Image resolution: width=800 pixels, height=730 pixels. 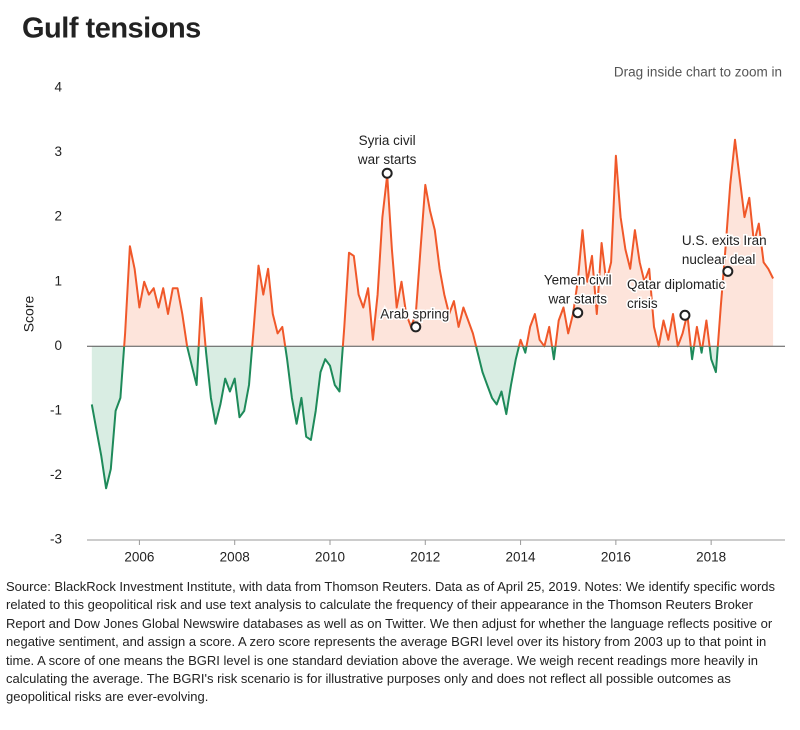 I want to click on x-tick-label: 2006, so click(x=139, y=557).